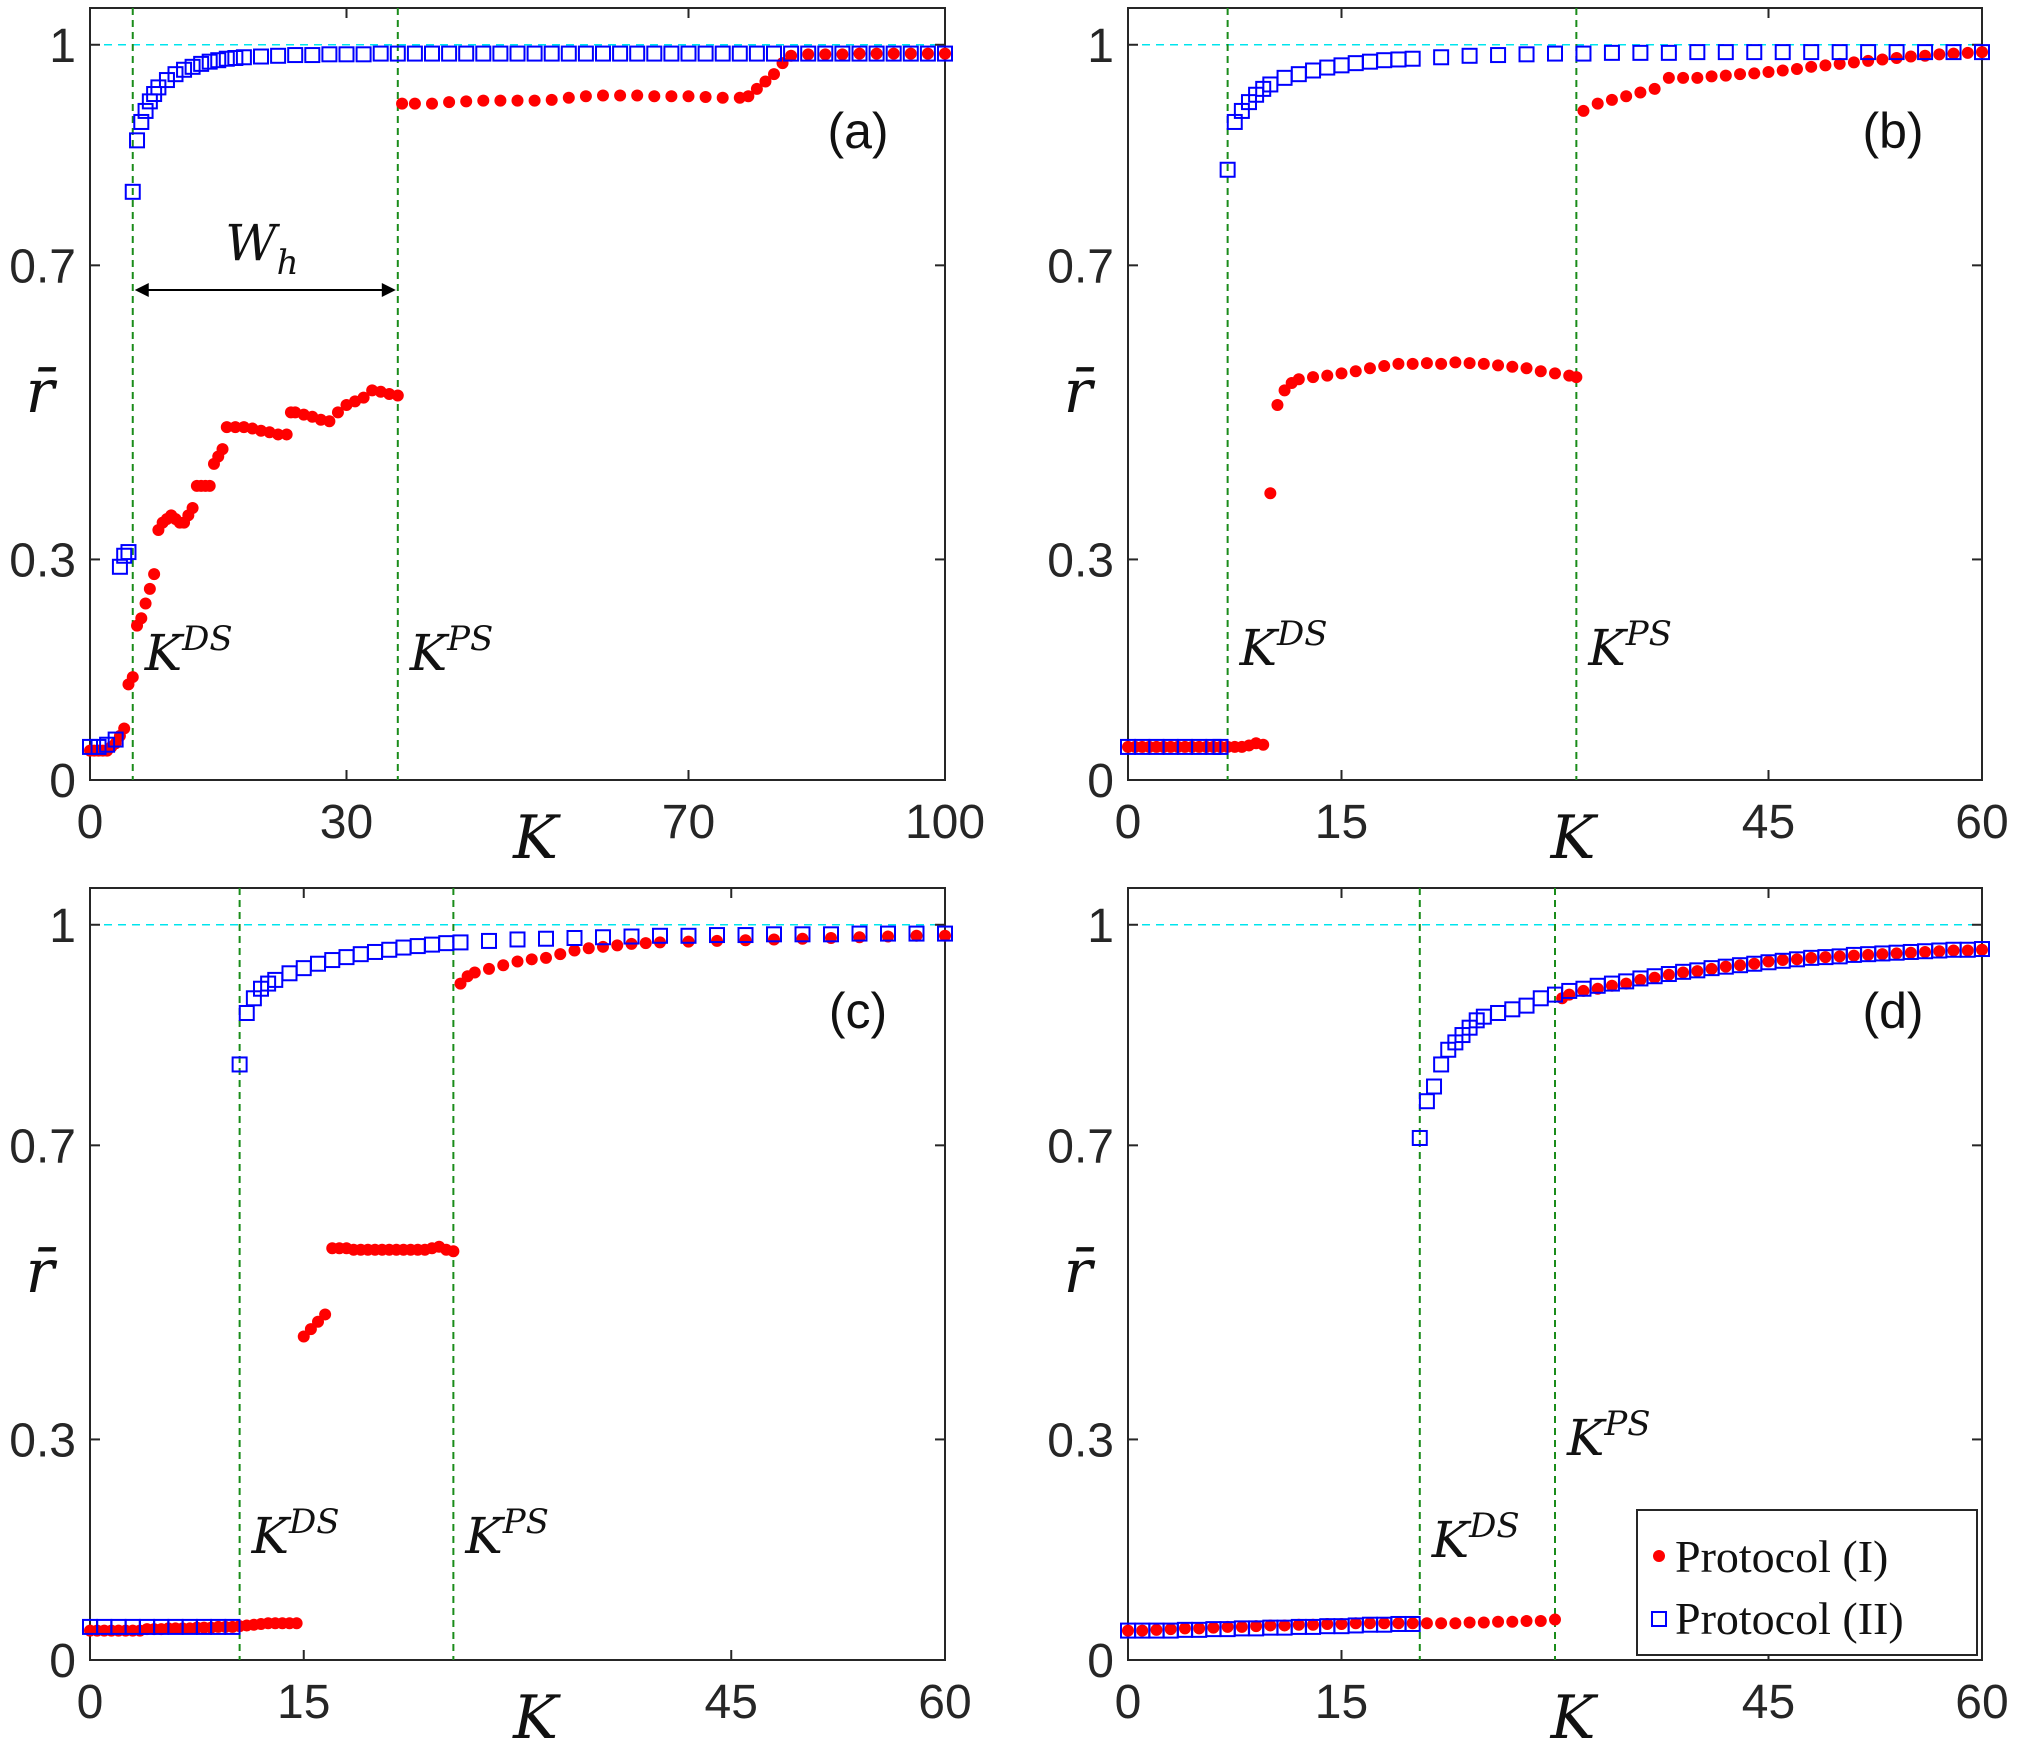 The image size is (2020, 1752). What do you see at coordinates (1892, 1011) in the screenshot?
I see `panel-label: (d)` at bounding box center [1892, 1011].